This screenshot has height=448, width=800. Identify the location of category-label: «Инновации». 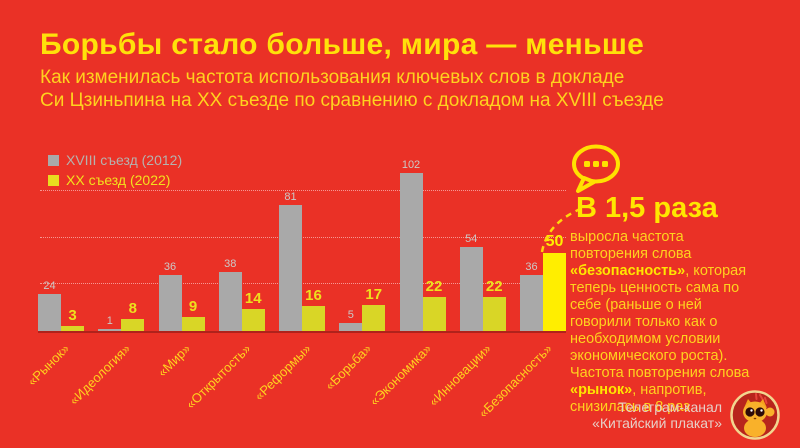
(460, 375).